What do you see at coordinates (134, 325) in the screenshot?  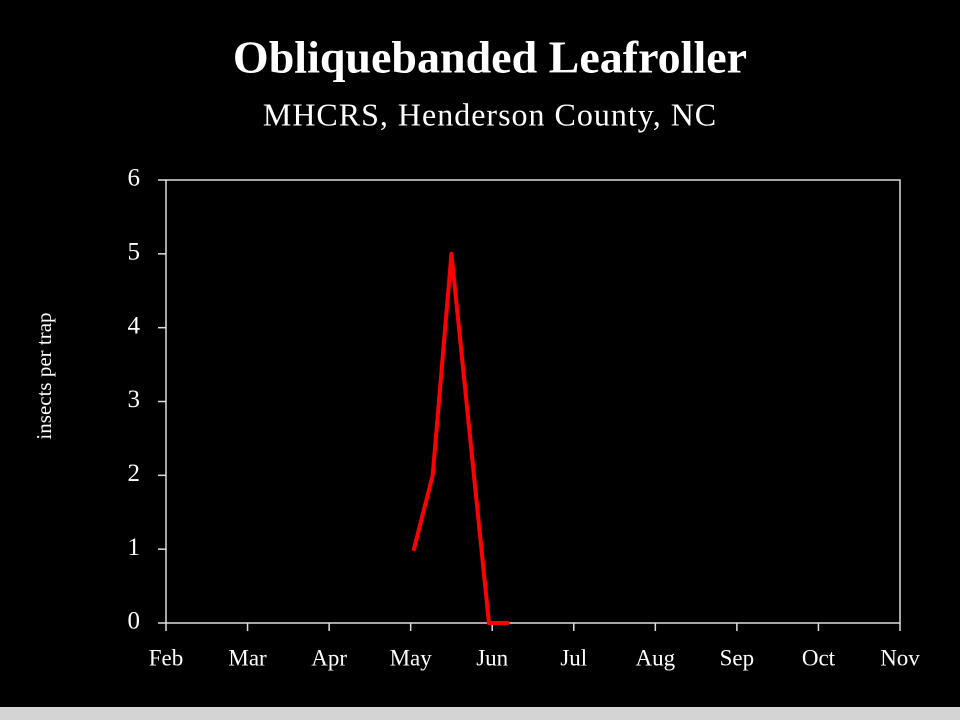 I see `y-tick-label: 4` at bounding box center [134, 325].